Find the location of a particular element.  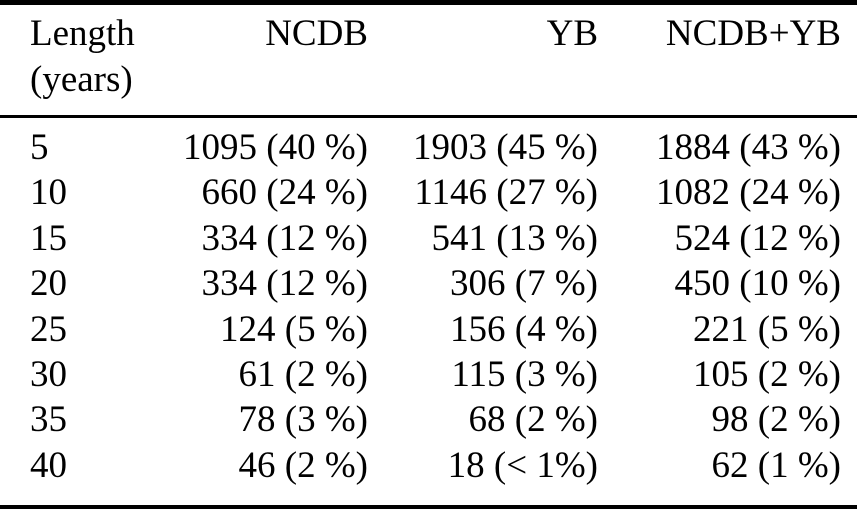

ncdb-cell: 46 (2 %) is located at coordinates (303, 465).